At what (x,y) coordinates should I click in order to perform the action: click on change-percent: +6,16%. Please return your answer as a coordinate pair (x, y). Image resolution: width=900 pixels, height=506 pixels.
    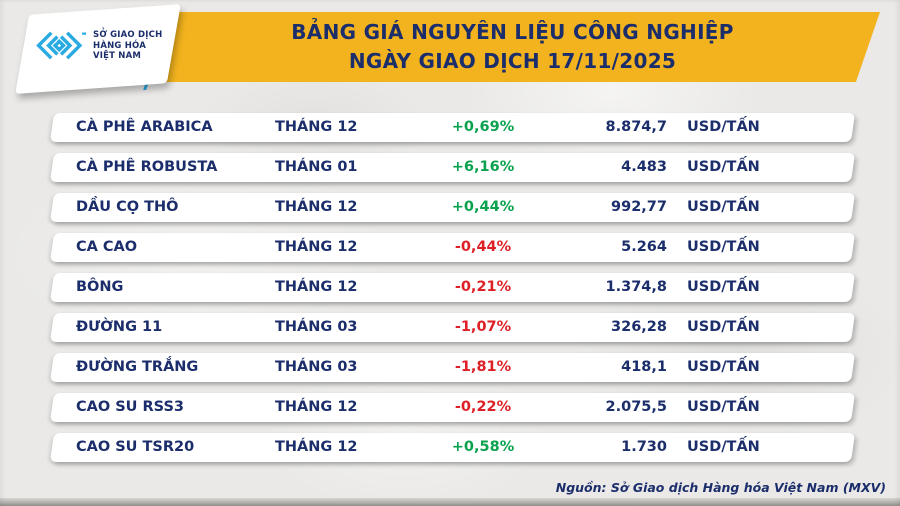
    Looking at the image, I should click on (483, 167).